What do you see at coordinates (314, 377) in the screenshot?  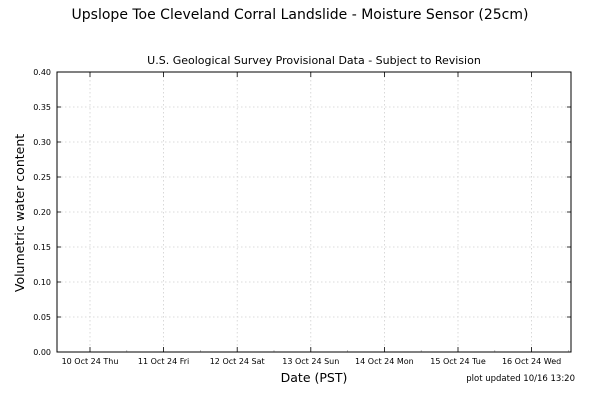 I see `x-axis-label: Date (PST)` at bounding box center [314, 377].